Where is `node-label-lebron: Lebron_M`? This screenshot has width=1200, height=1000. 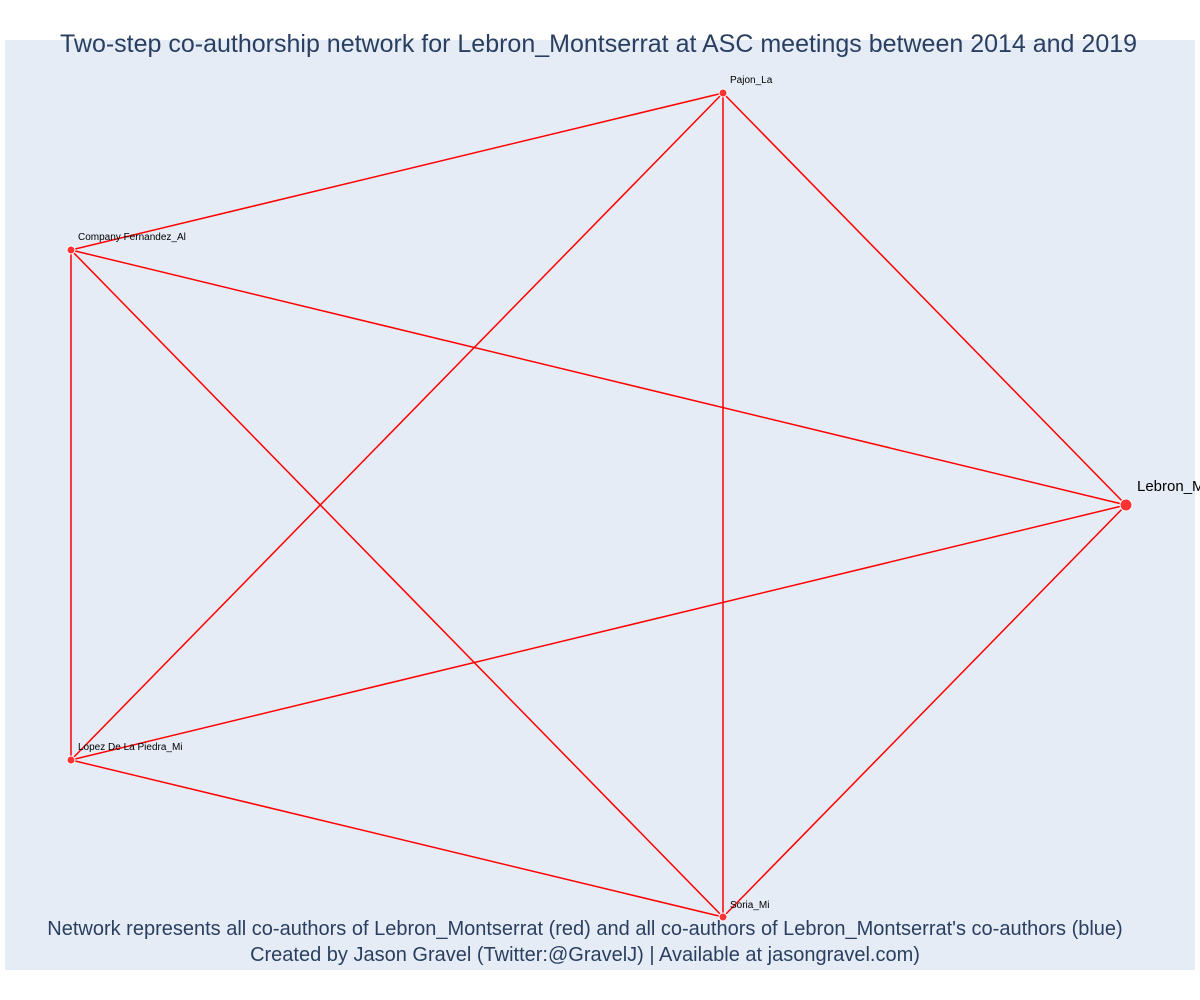 node-label-lebron: Lebron_M is located at coordinates (1168, 486).